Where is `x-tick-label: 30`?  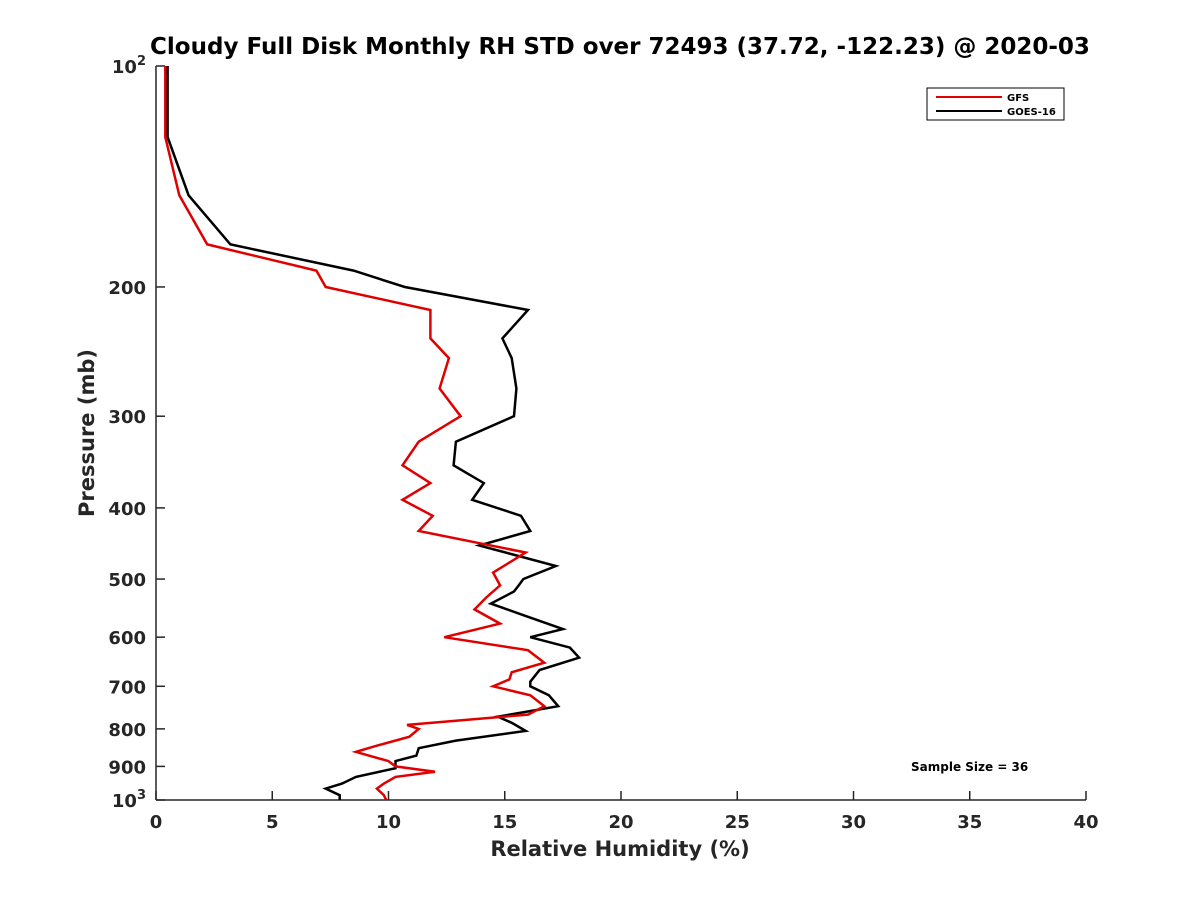 x-tick-label: 30 is located at coordinates (853, 822).